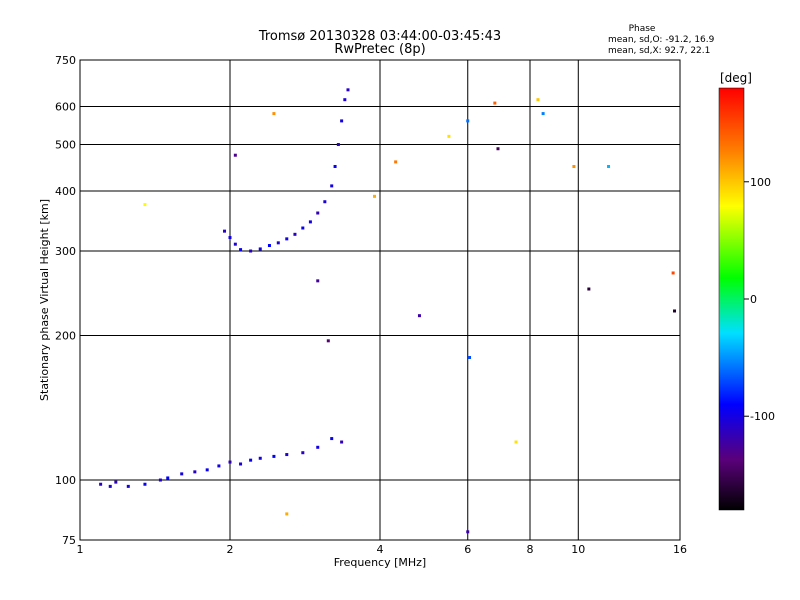 The width and height of the screenshot is (800, 600). I want to click on stats-line-o: mean, sd,O: -91.2, 16.9, so click(661, 40).